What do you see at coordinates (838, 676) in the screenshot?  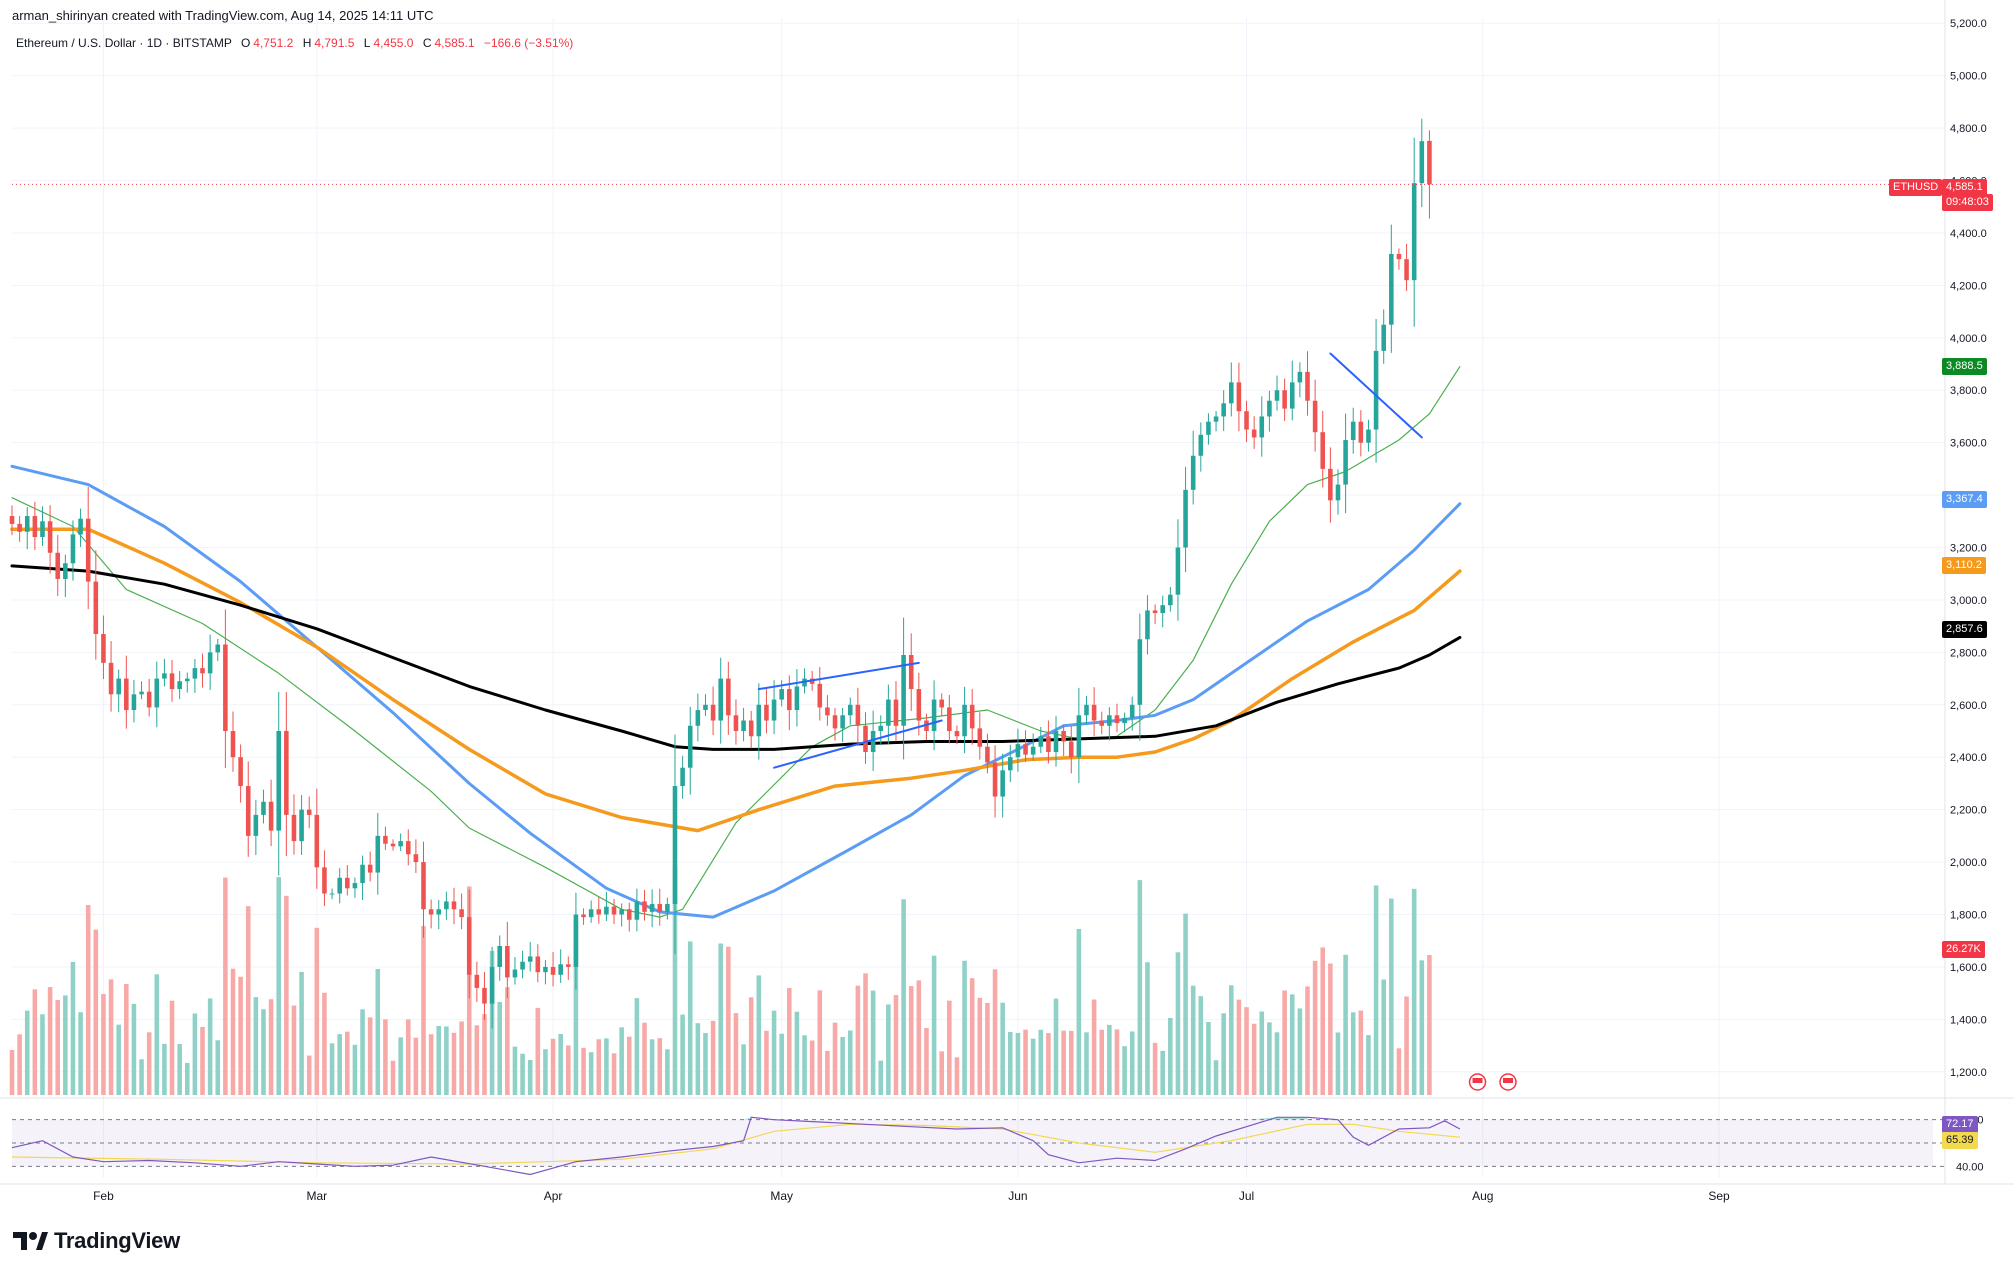 I see `trend-line` at bounding box center [838, 676].